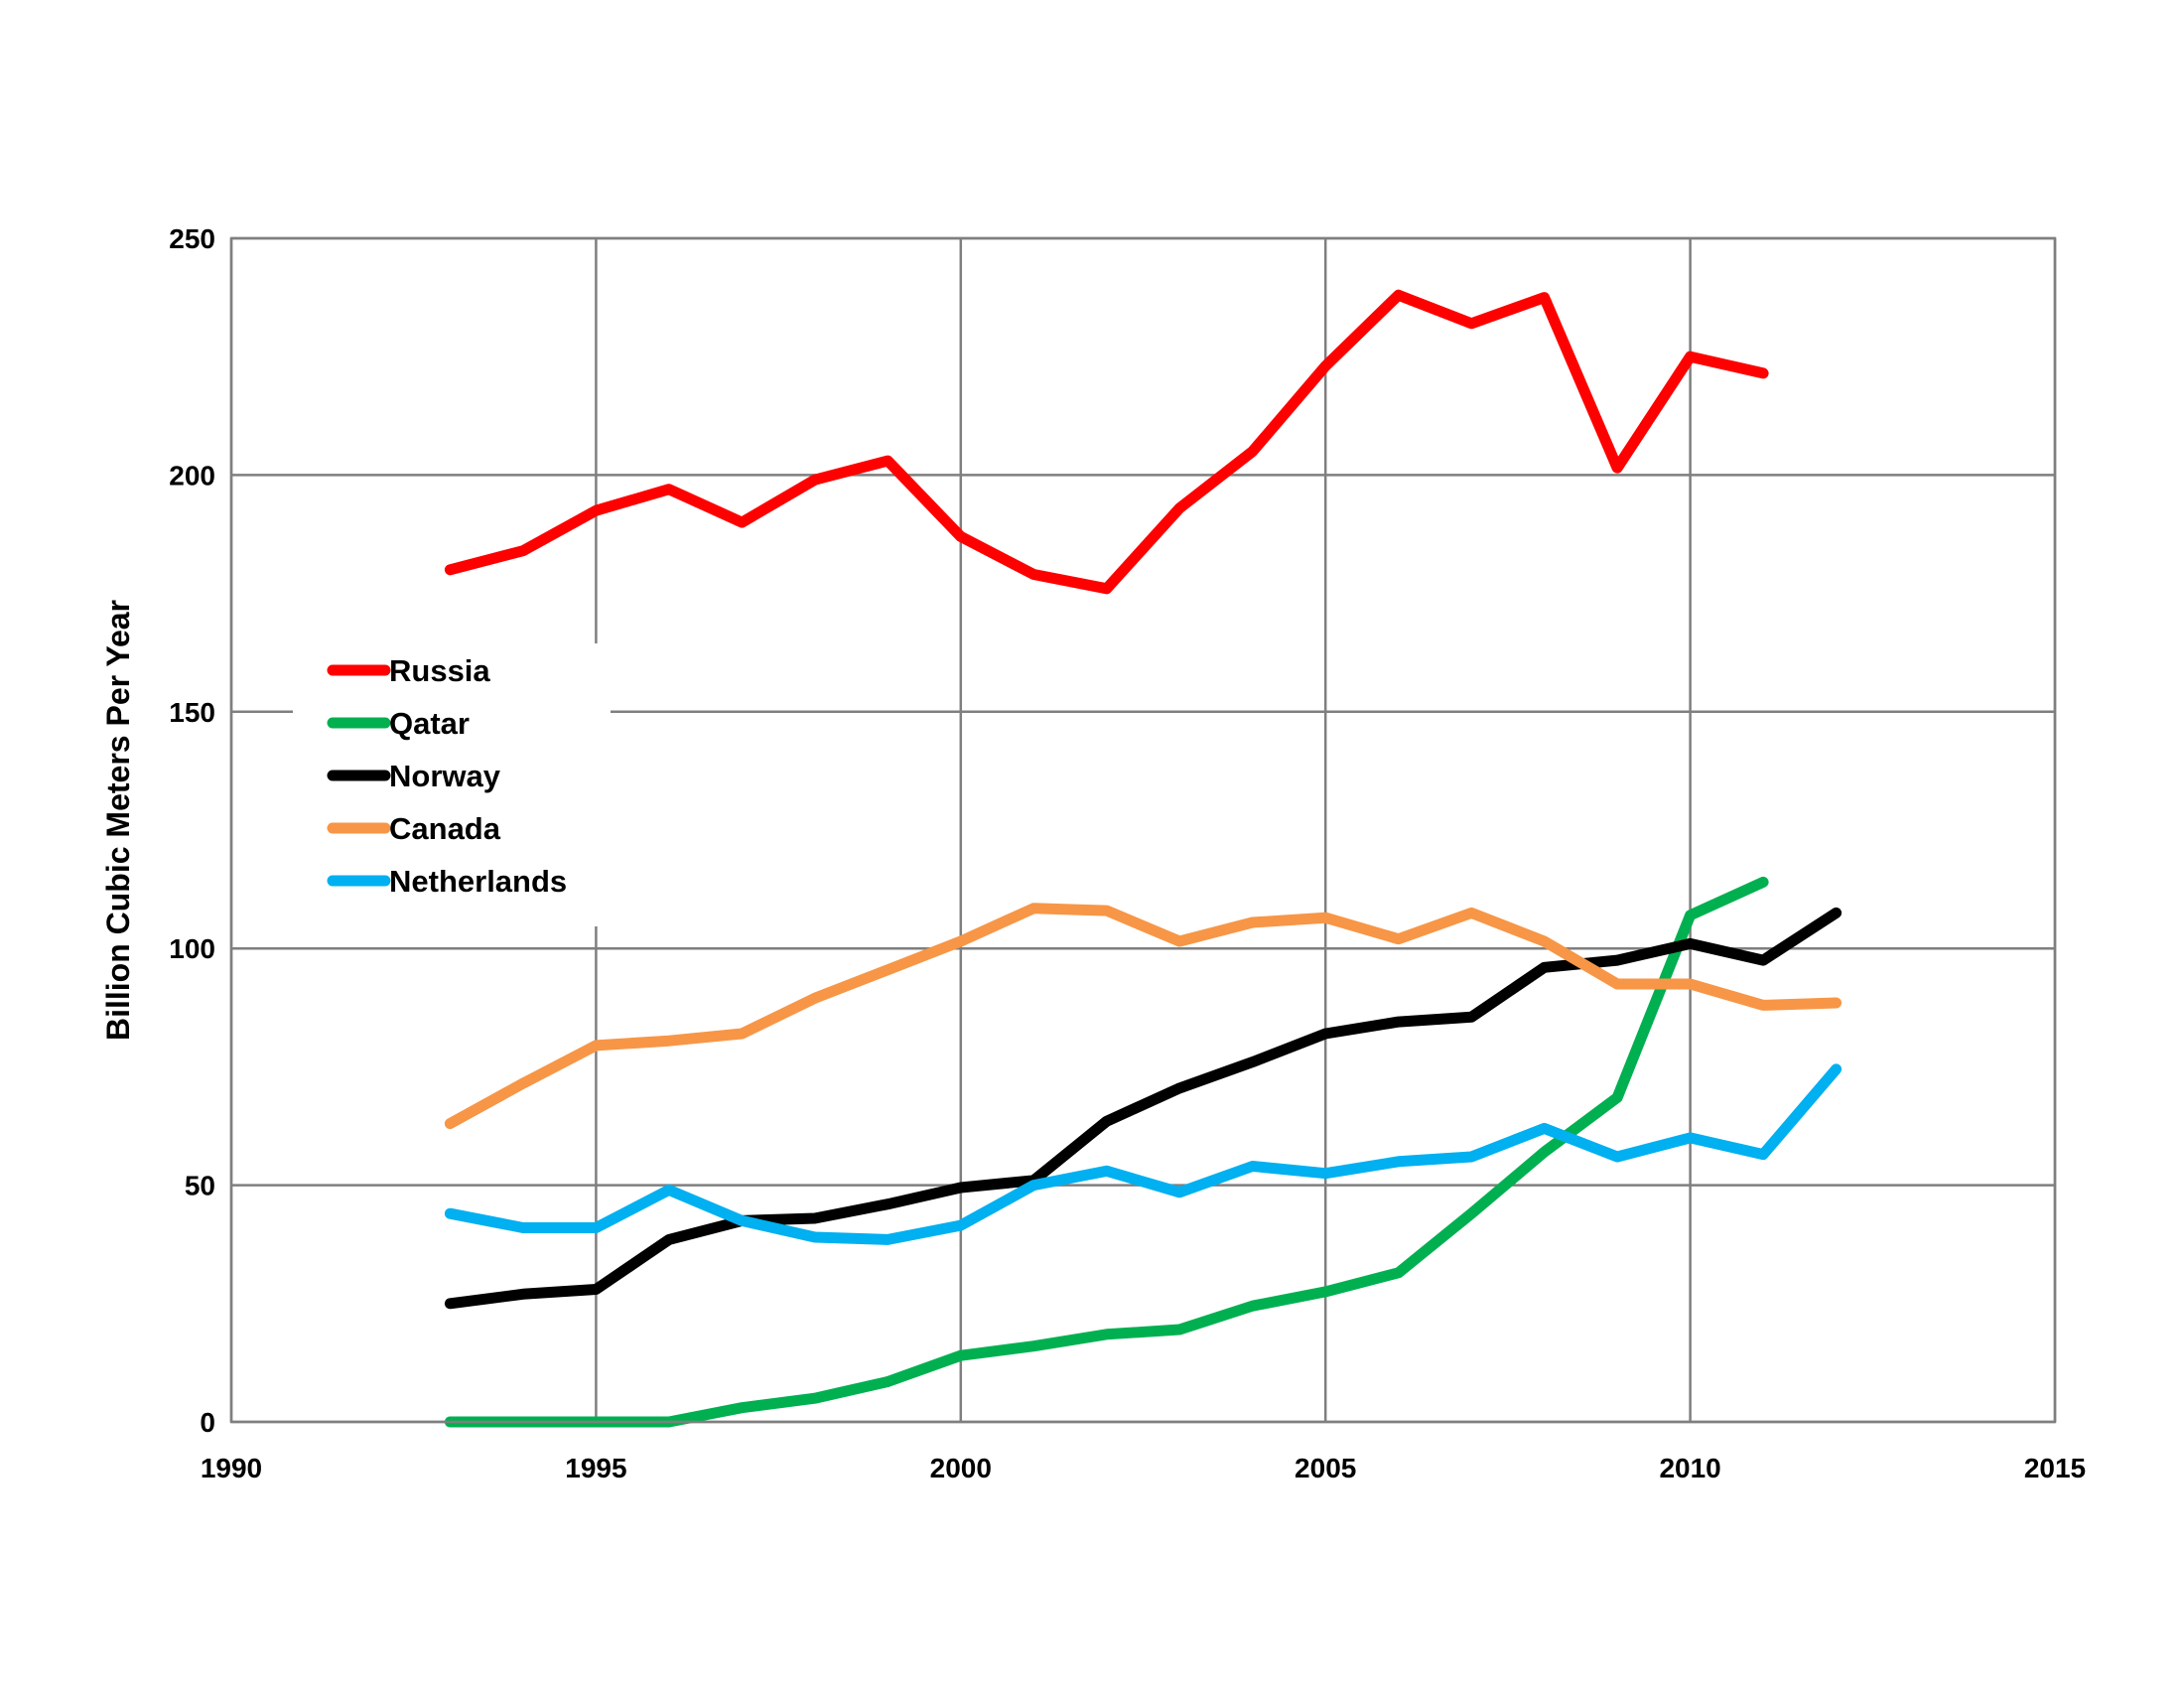  What do you see at coordinates (192, 712) in the screenshot?
I see `y-tick-label-3: 150` at bounding box center [192, 712].